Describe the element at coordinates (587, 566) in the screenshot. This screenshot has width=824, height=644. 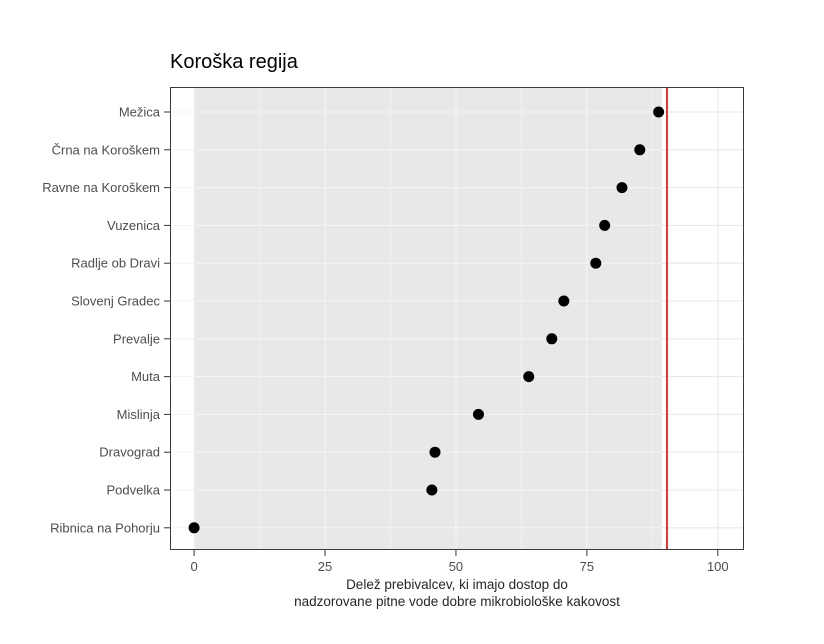
I see `x-axis-tick-label: 75` at that location.